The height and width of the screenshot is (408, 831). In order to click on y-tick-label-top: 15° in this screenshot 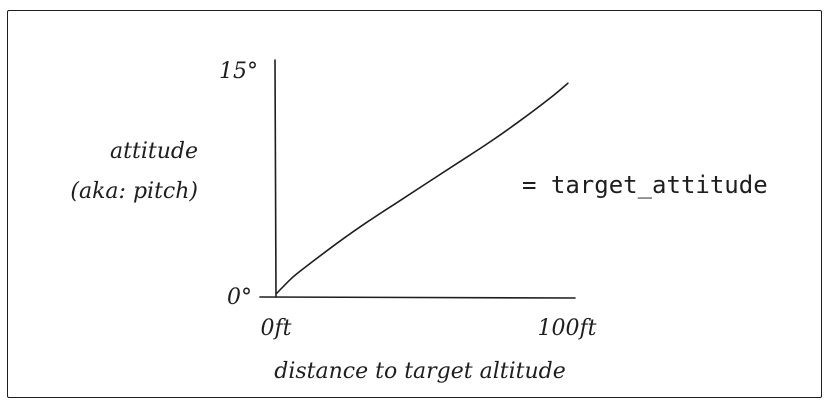, I will do `click(238, 71)`.